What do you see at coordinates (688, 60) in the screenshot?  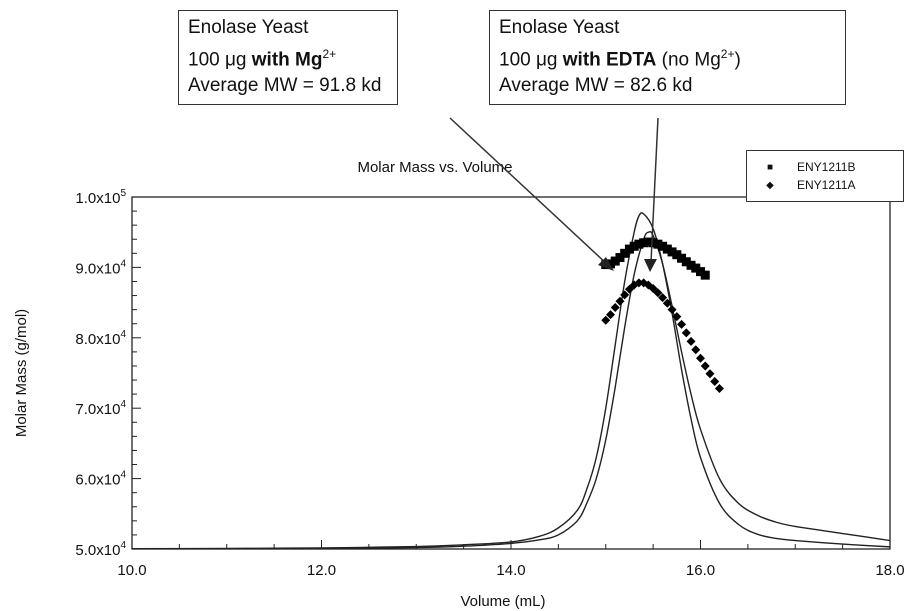 I see `callout-edta-note: (no Mg` at bounding box center [688, 60].